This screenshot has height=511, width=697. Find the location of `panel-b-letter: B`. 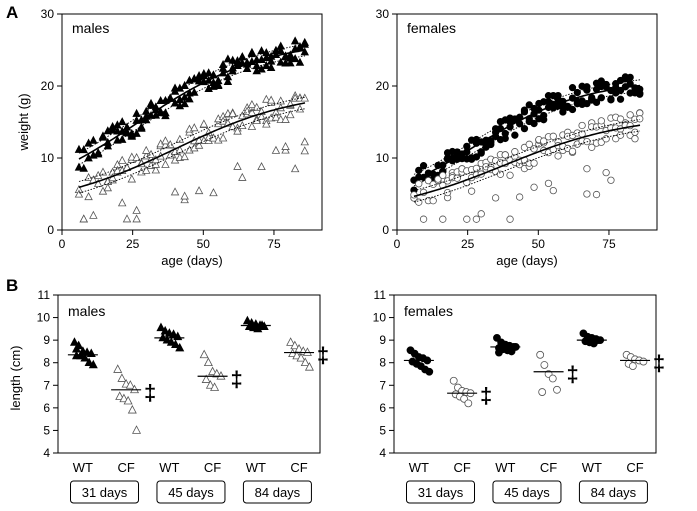

panel-b-letter: B is located at coordinates (12, 285).